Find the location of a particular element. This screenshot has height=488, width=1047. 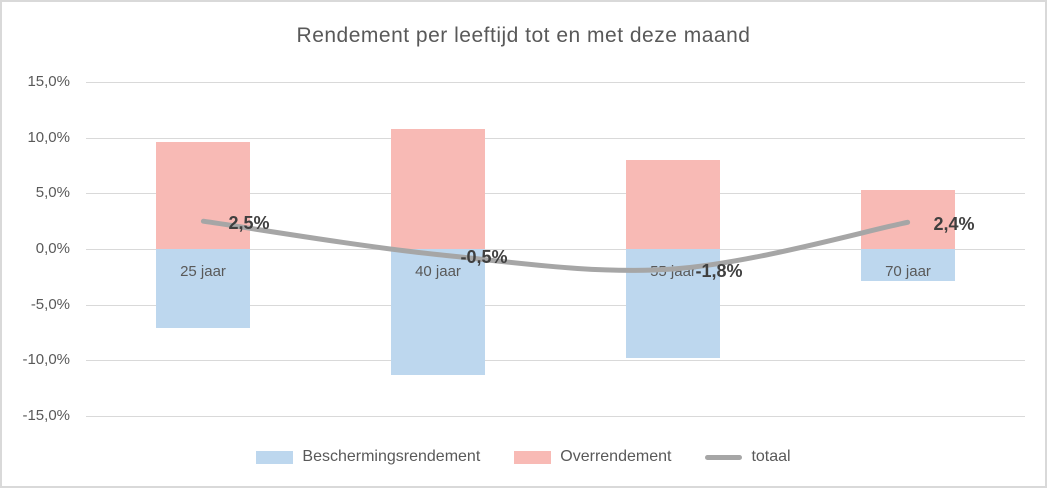

category-label: 25 jaar is located at coordinates (203, 271).